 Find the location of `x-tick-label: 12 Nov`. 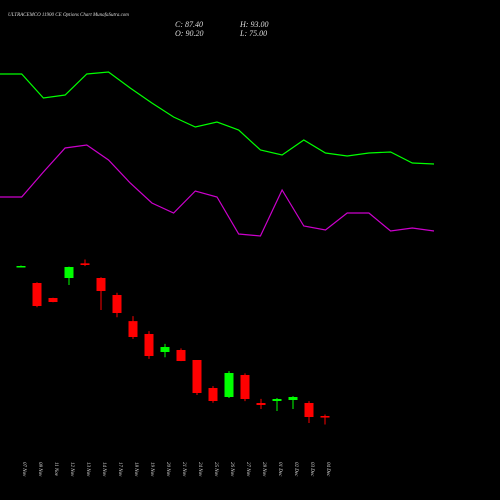

x-tick-label: 12 Nov is located at coordinates (71, 469).